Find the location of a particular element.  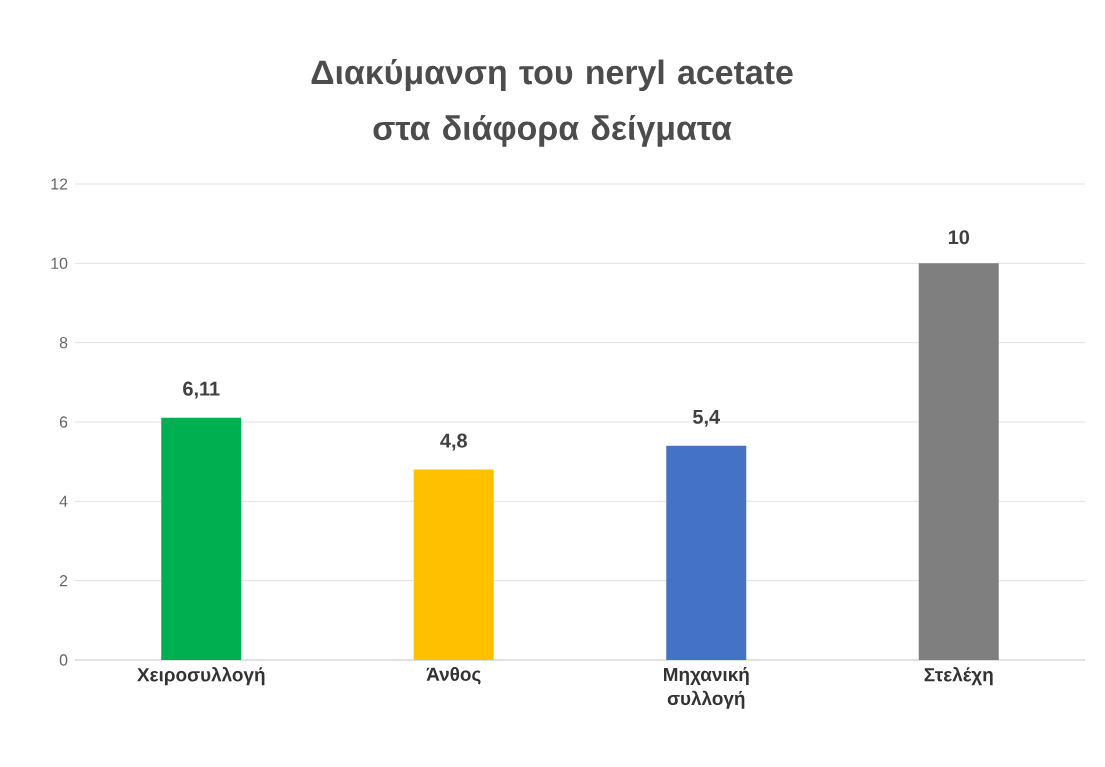

data-label: 5,4 is located at coordinates (706, 418).